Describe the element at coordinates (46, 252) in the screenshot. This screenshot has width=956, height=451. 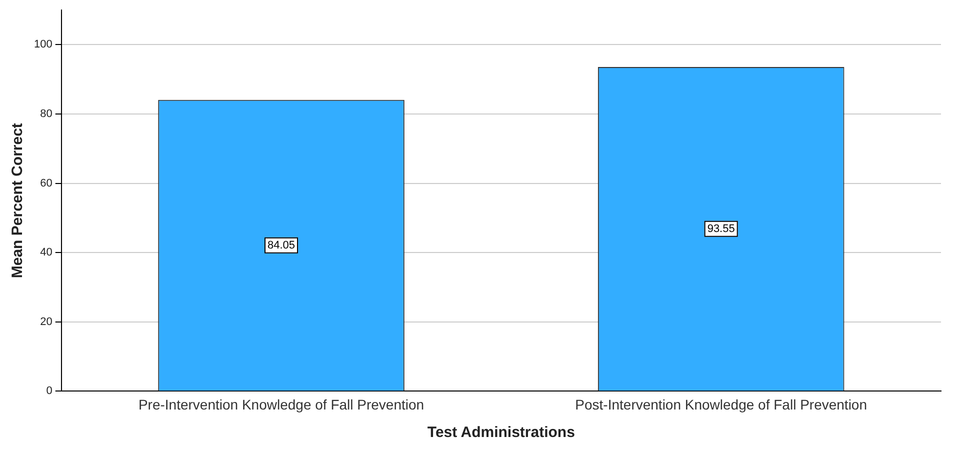
I see `y-tick-label: 40` at that location.